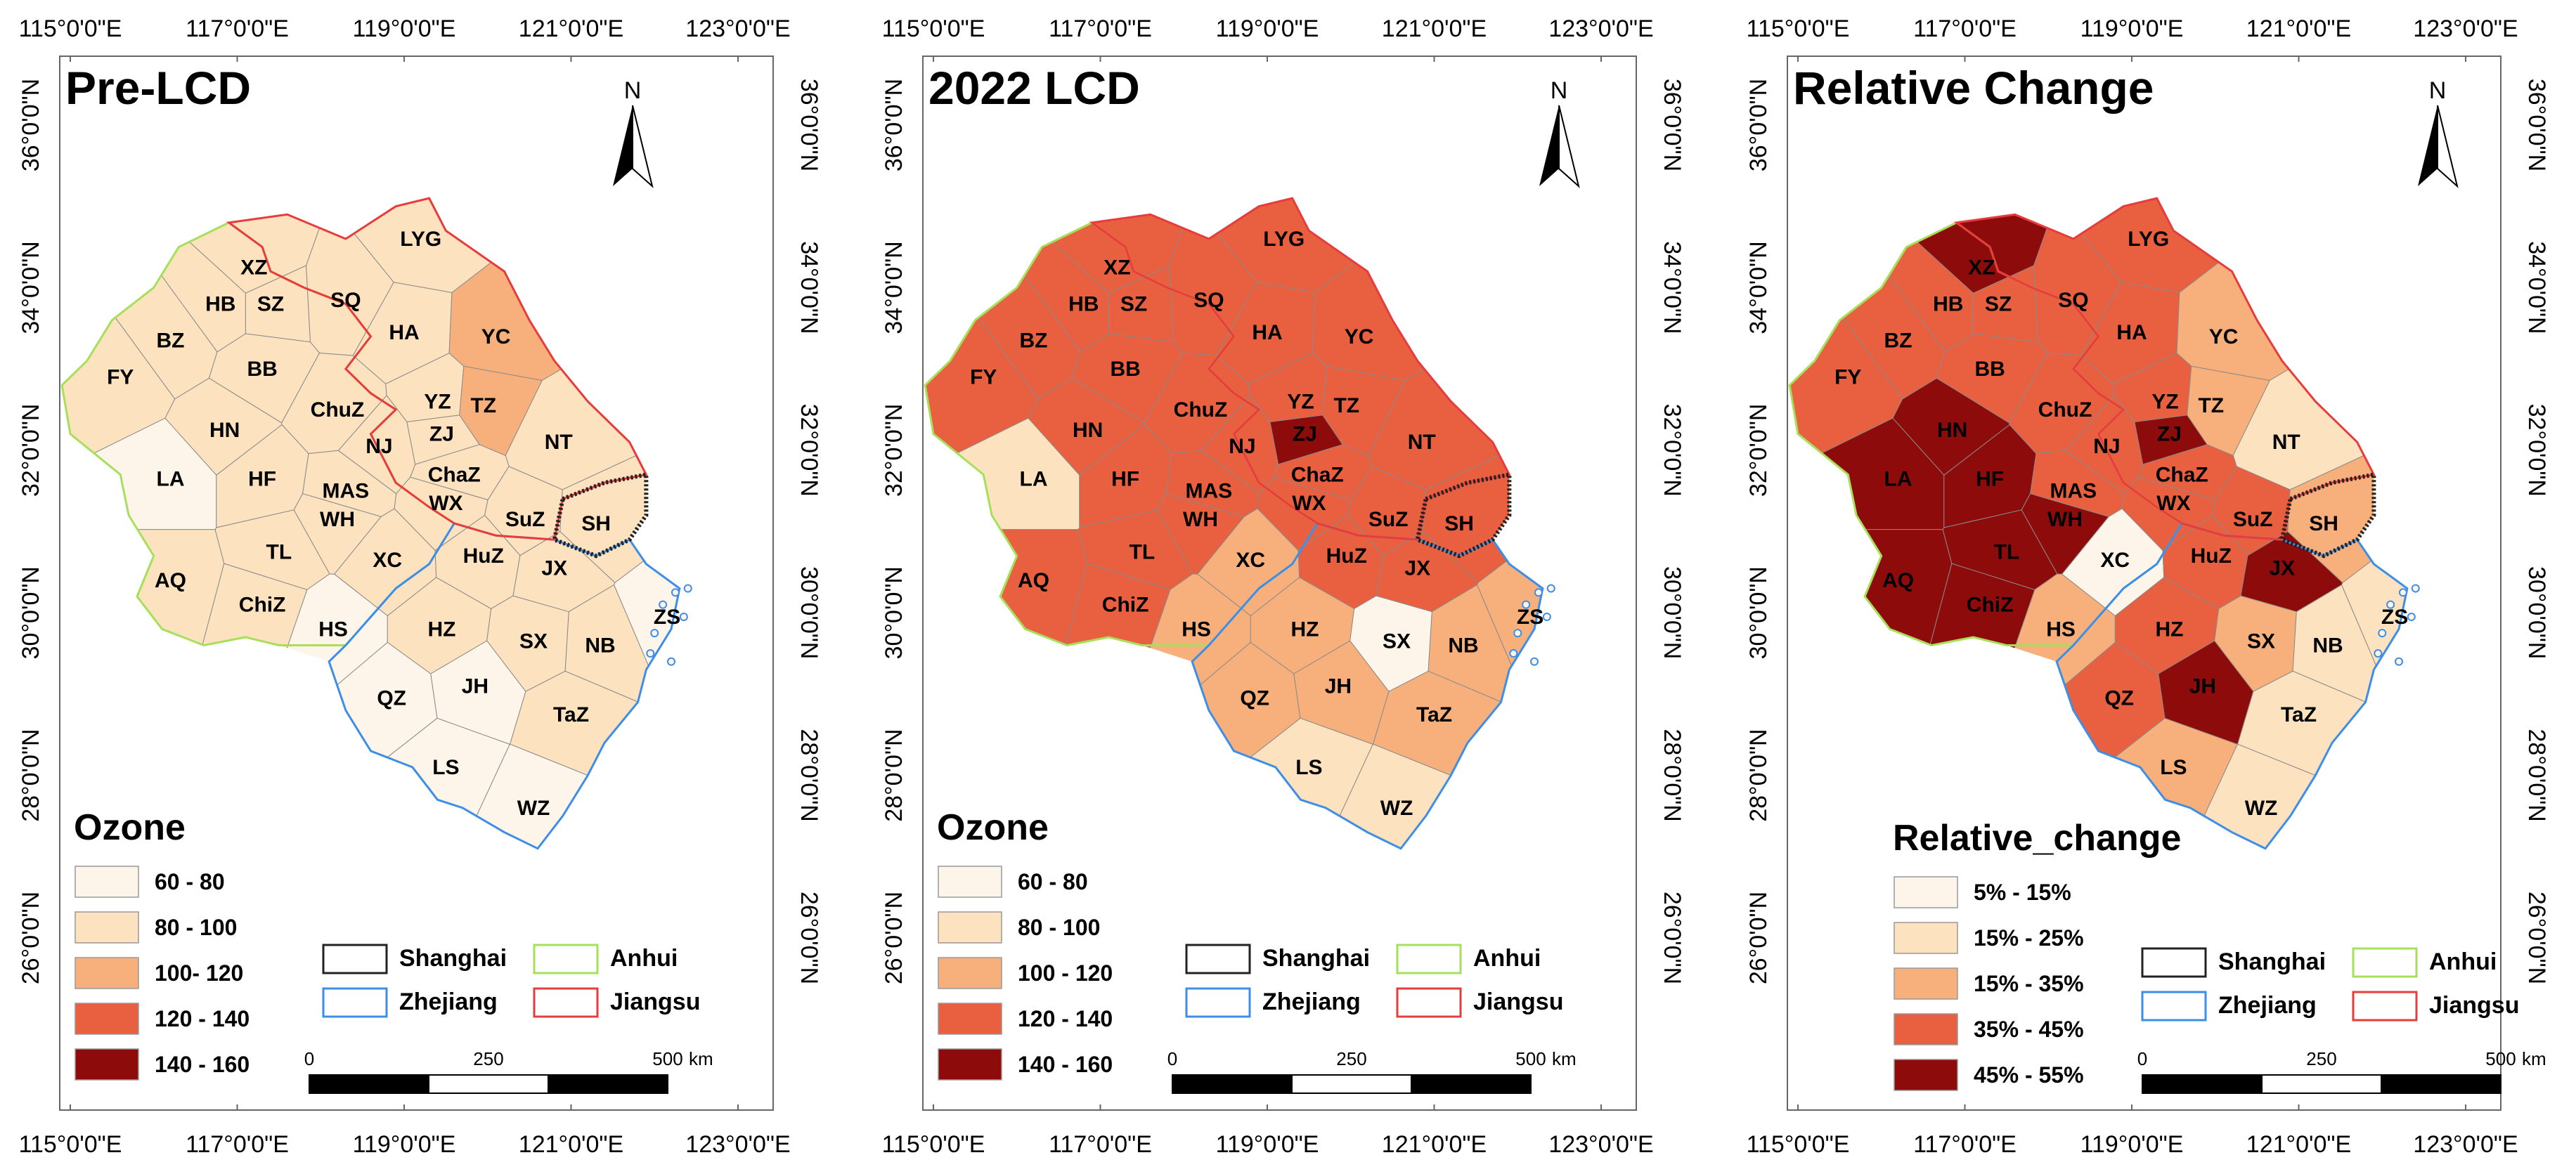 The width and height of the screenshot is (2576, 1174). What do you see at coordinates (2224, 336) in the screenshot?
I see `city-label-yc: YC` at bounding box center [2224, 336].